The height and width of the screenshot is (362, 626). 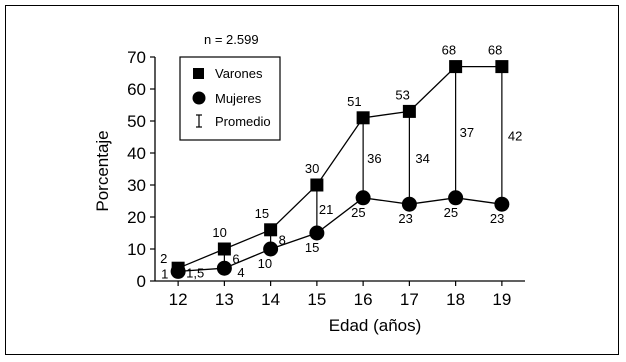 I want to click on x-tick-label: 13, so click(x=224, y=299).